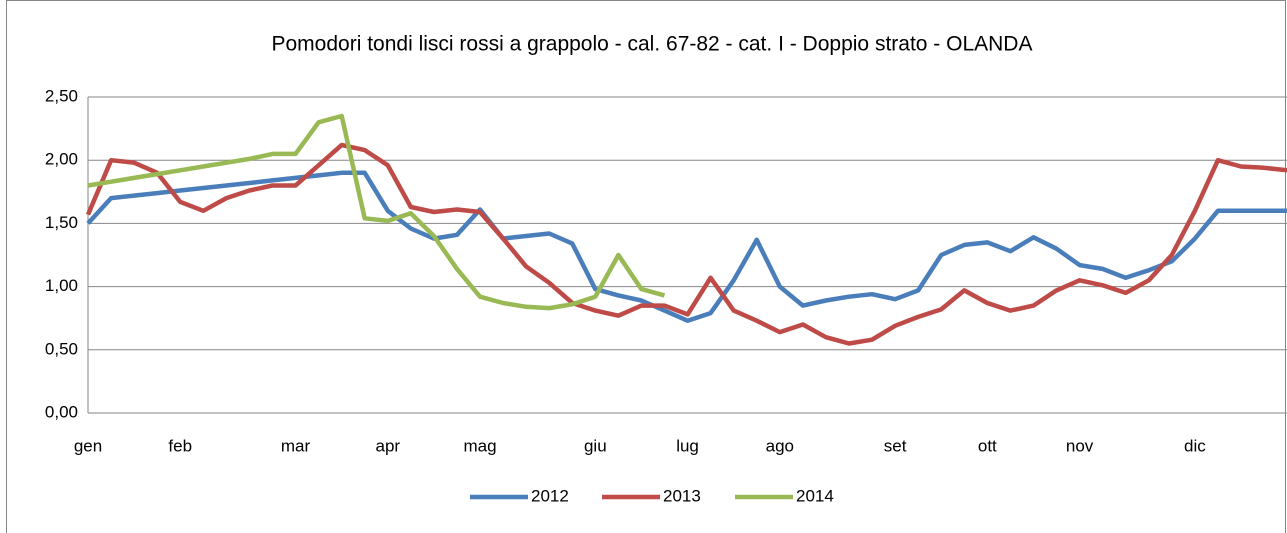  What do you see at coordinates (61, 222) in the screenshot?
I see `y-tick-label: 1,50` at bounding box center [61, 222].